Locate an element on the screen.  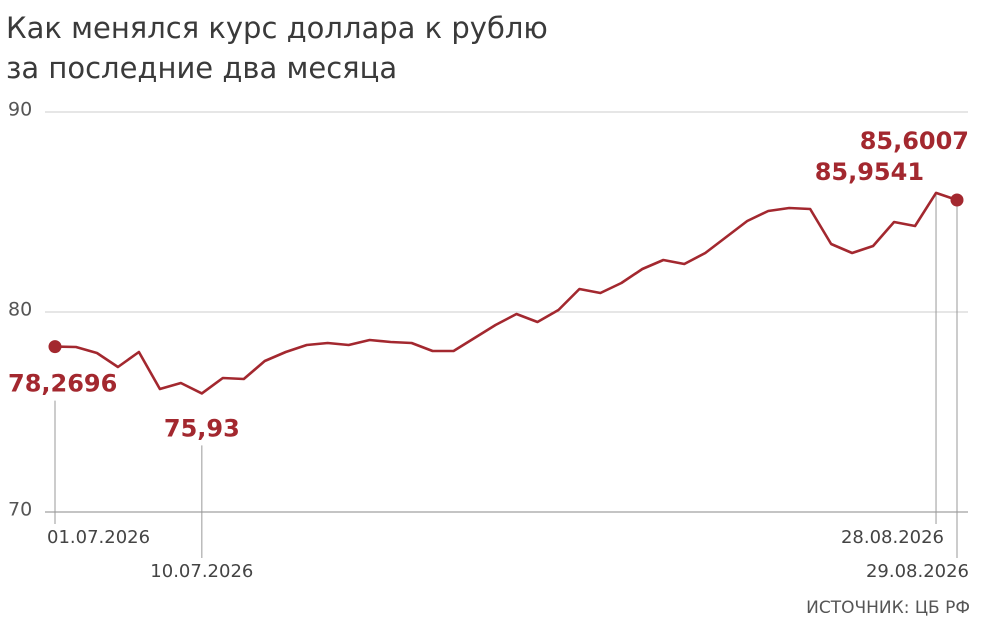
x-tick-label: 10.07.2026 is located at coordinates (201, 571).